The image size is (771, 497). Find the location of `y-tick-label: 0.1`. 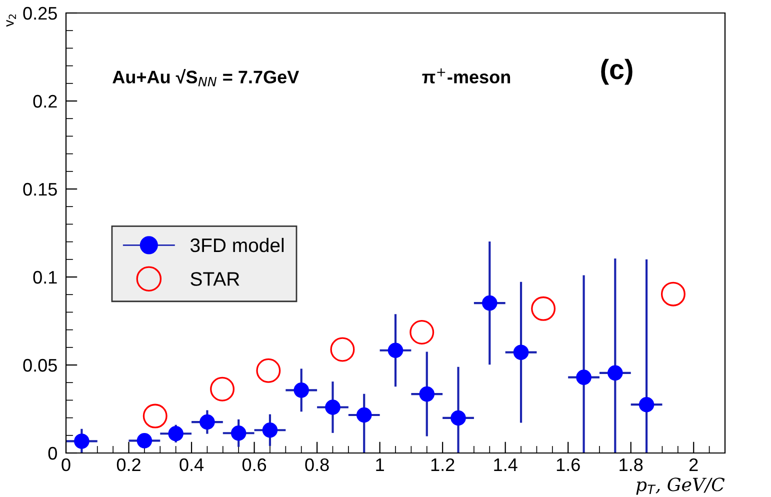

y-tick-label: 0.1 is located at coordinates (45, 277).